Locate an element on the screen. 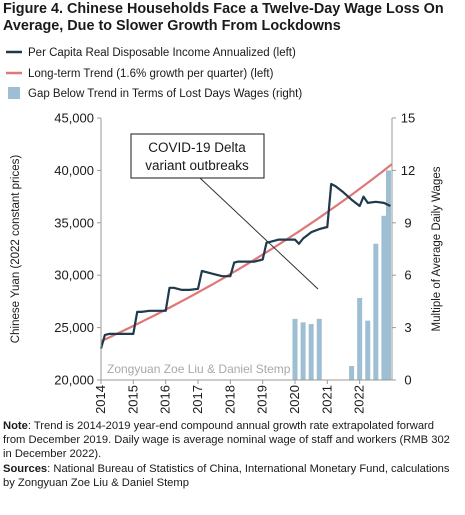  right-tick-label: 15 is located at coordinates (408, 118).